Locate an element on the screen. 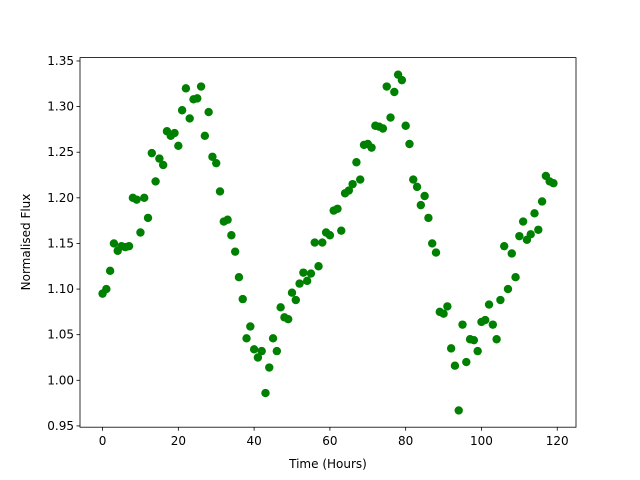 The width and height of the screenshot is (640, 480). x-tick-label: 0 is located at coordinates (103, 441).